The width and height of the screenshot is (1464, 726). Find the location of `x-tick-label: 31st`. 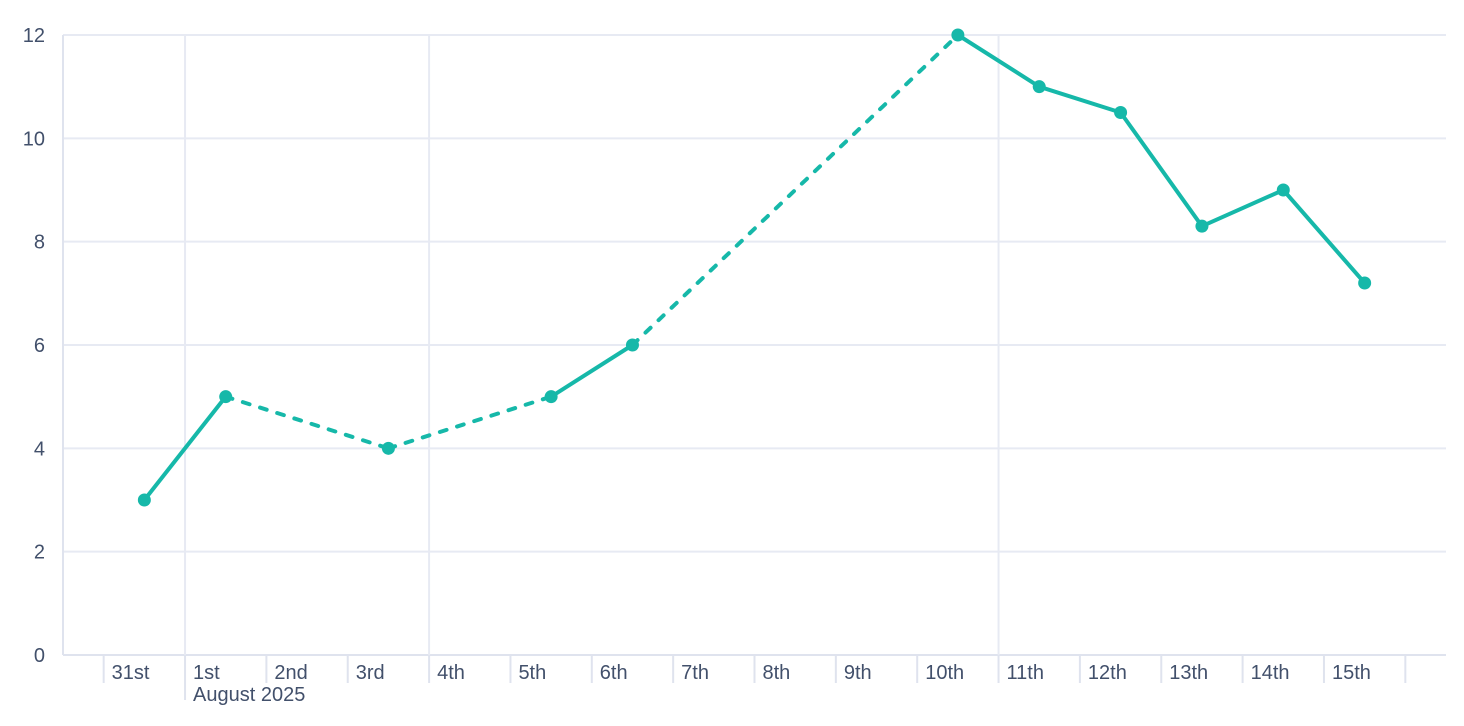

x-tick-label: 31st is located at coordinates (131, 673).